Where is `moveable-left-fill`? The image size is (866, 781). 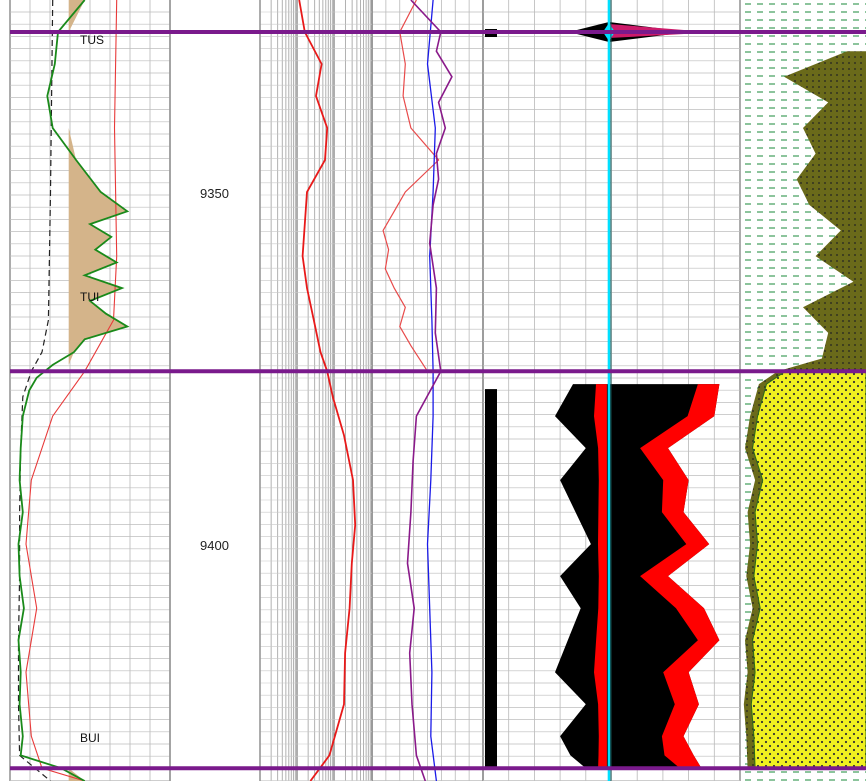 moveable-left-fill is located at coordinates (600, 576).